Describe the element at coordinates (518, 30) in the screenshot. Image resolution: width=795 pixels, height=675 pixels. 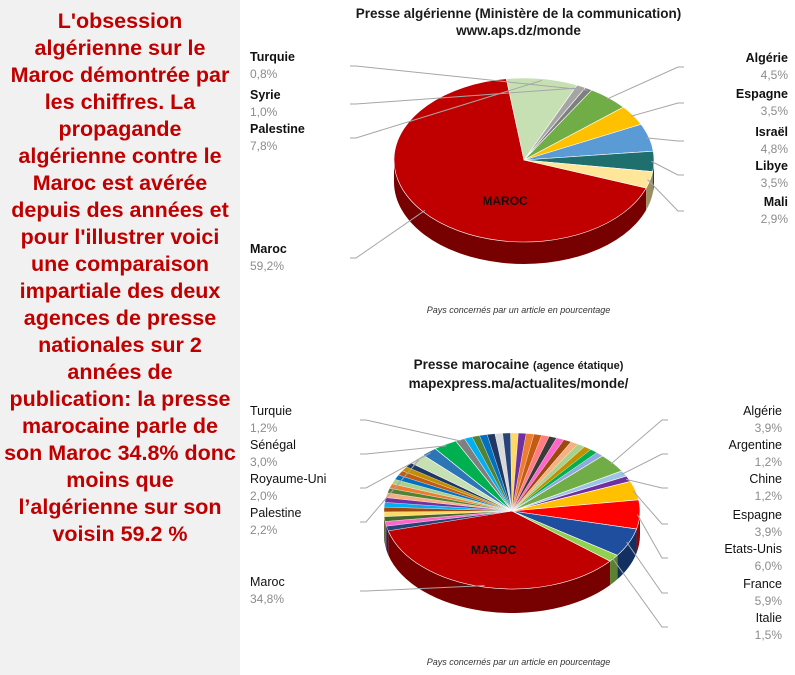
I see `chart-subtitle-text: www.aps.dz/monde` at that location.